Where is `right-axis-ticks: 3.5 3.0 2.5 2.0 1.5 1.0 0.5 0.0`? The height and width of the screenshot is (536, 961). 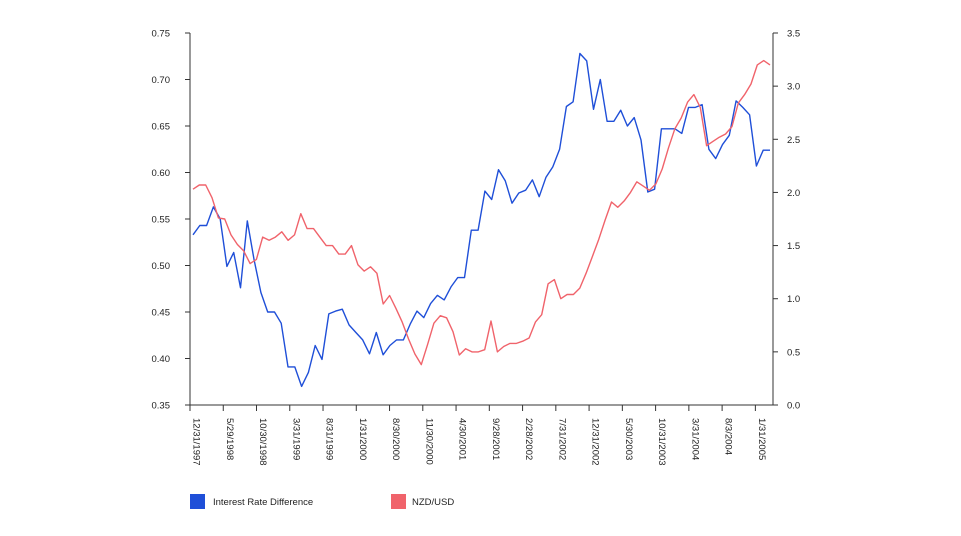 right-axis-ticks: 3.5 3.0 2.5 2.0 1.5 1.0 0.5 0.0 is located at coordinates (786, 220).